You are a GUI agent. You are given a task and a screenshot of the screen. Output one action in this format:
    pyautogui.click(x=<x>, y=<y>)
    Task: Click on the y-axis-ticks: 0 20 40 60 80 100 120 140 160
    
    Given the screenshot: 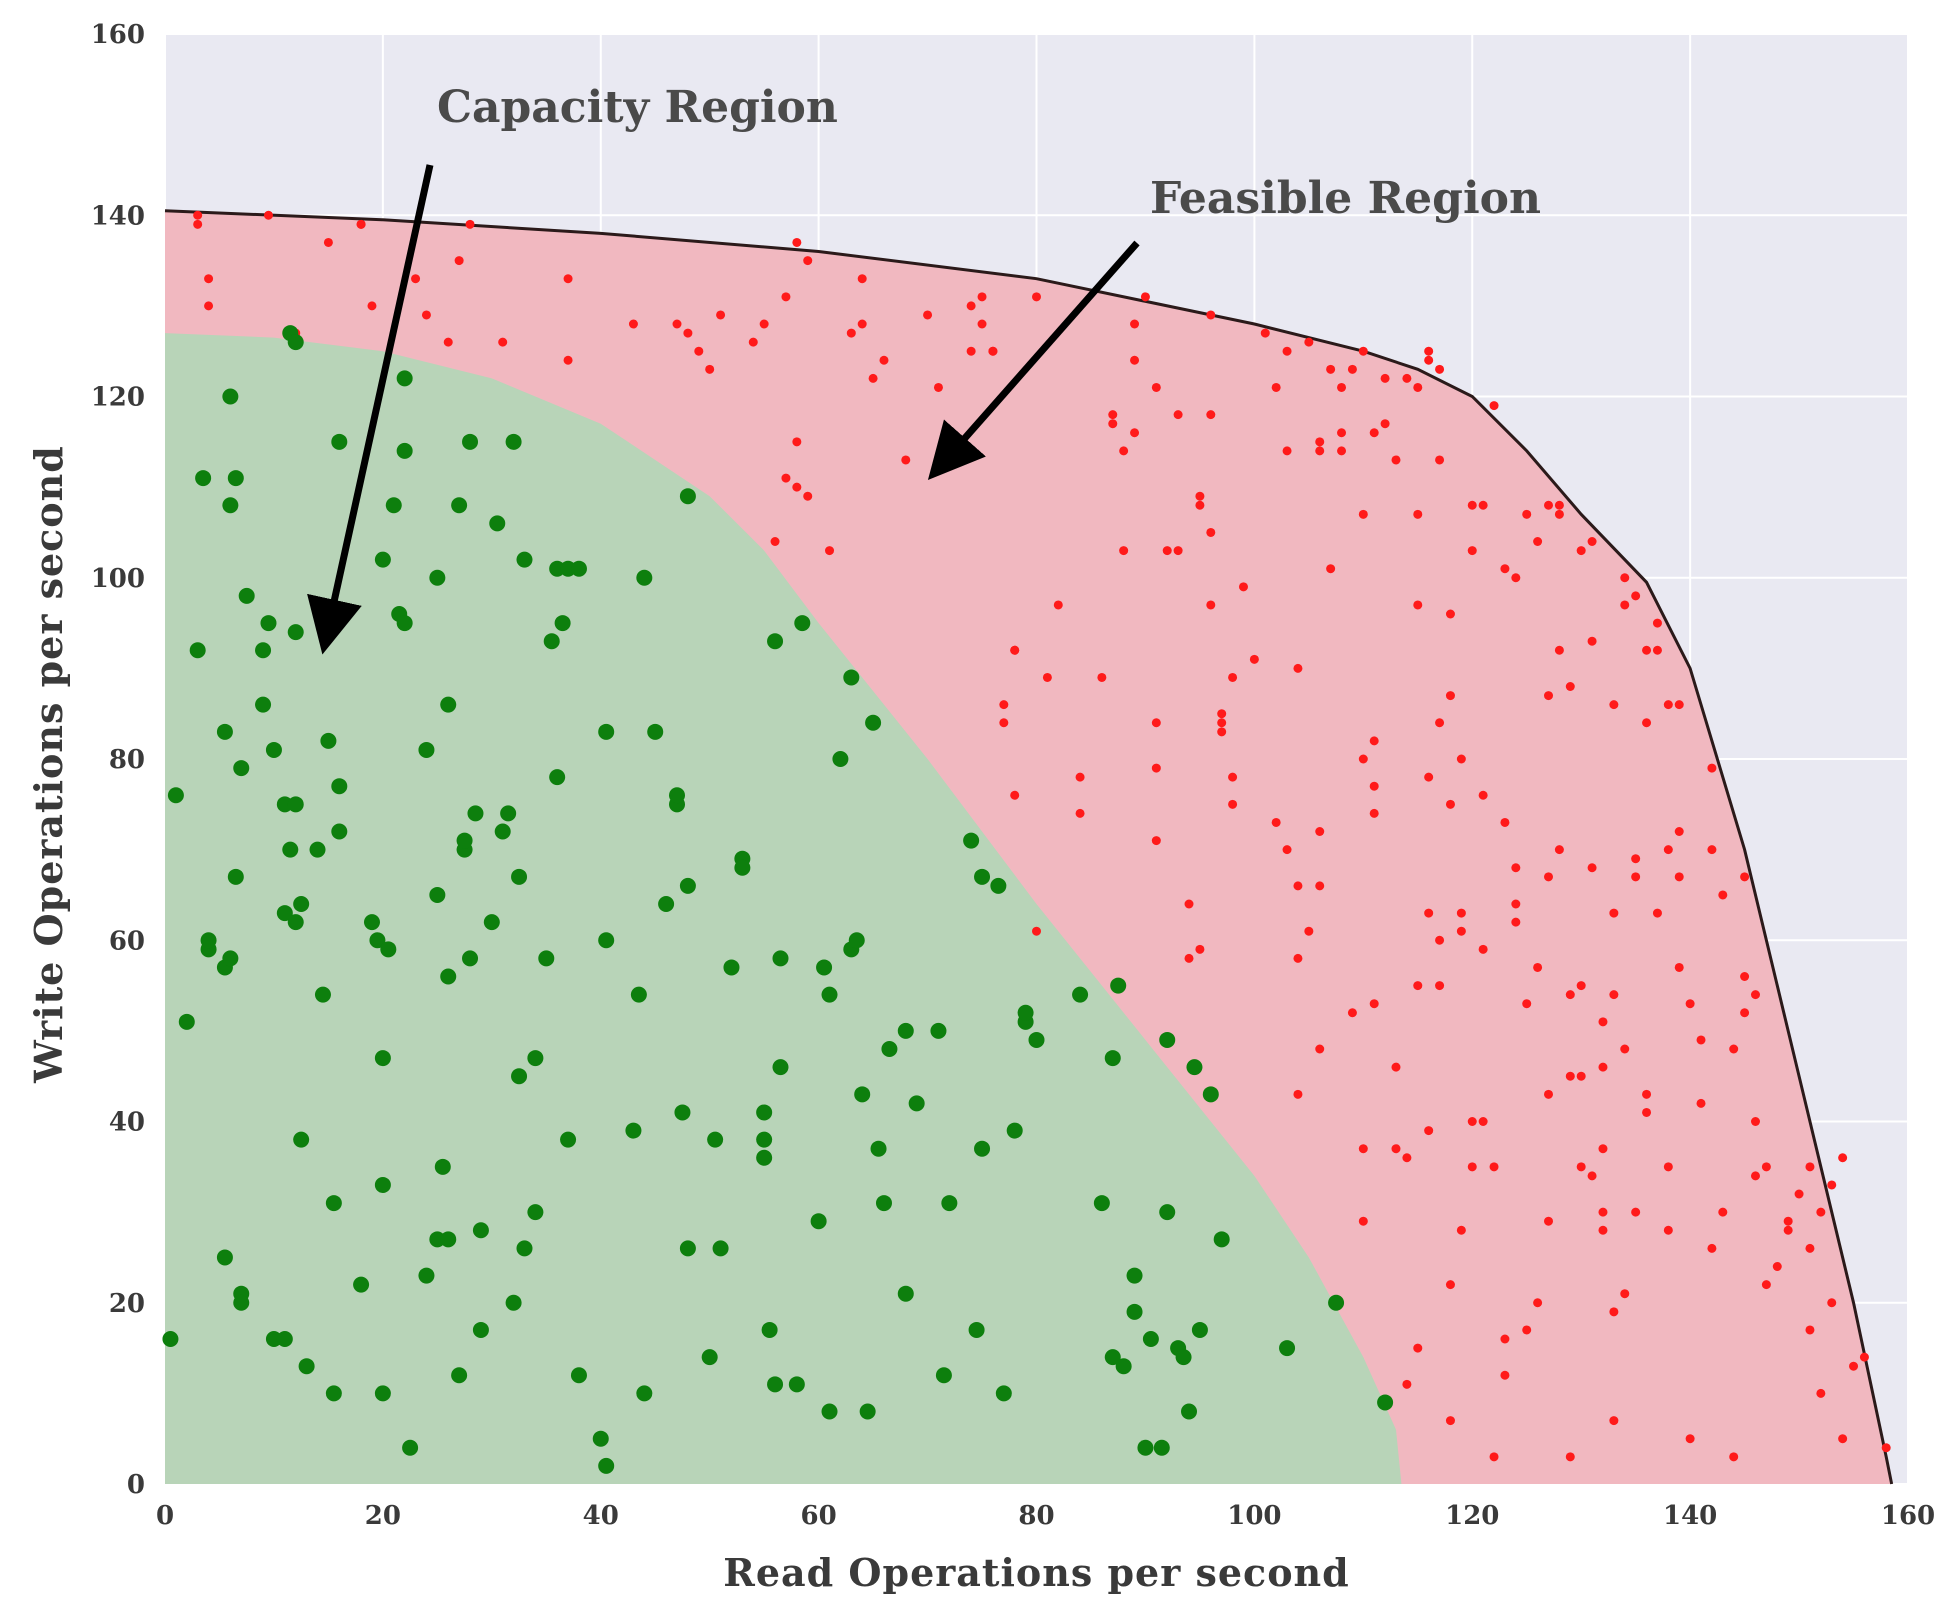 What is the action you would take?
    pyautogui.click(x=118, y=760)
    